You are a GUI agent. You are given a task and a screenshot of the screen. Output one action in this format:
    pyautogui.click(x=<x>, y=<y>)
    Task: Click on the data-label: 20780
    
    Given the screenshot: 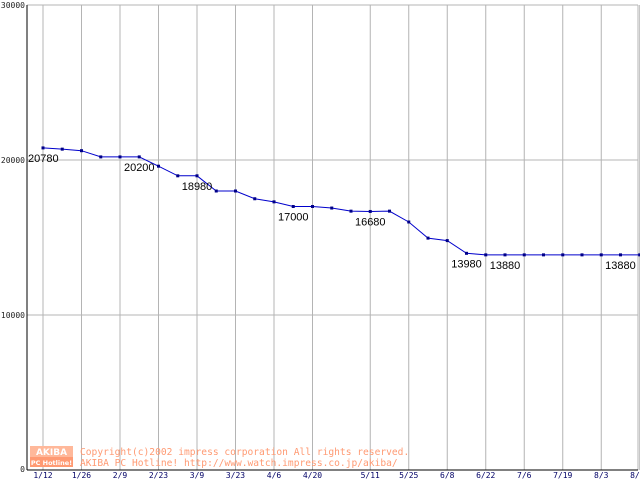 What is the action you would take?
    pyautogui.click(x=43, y=159)
    